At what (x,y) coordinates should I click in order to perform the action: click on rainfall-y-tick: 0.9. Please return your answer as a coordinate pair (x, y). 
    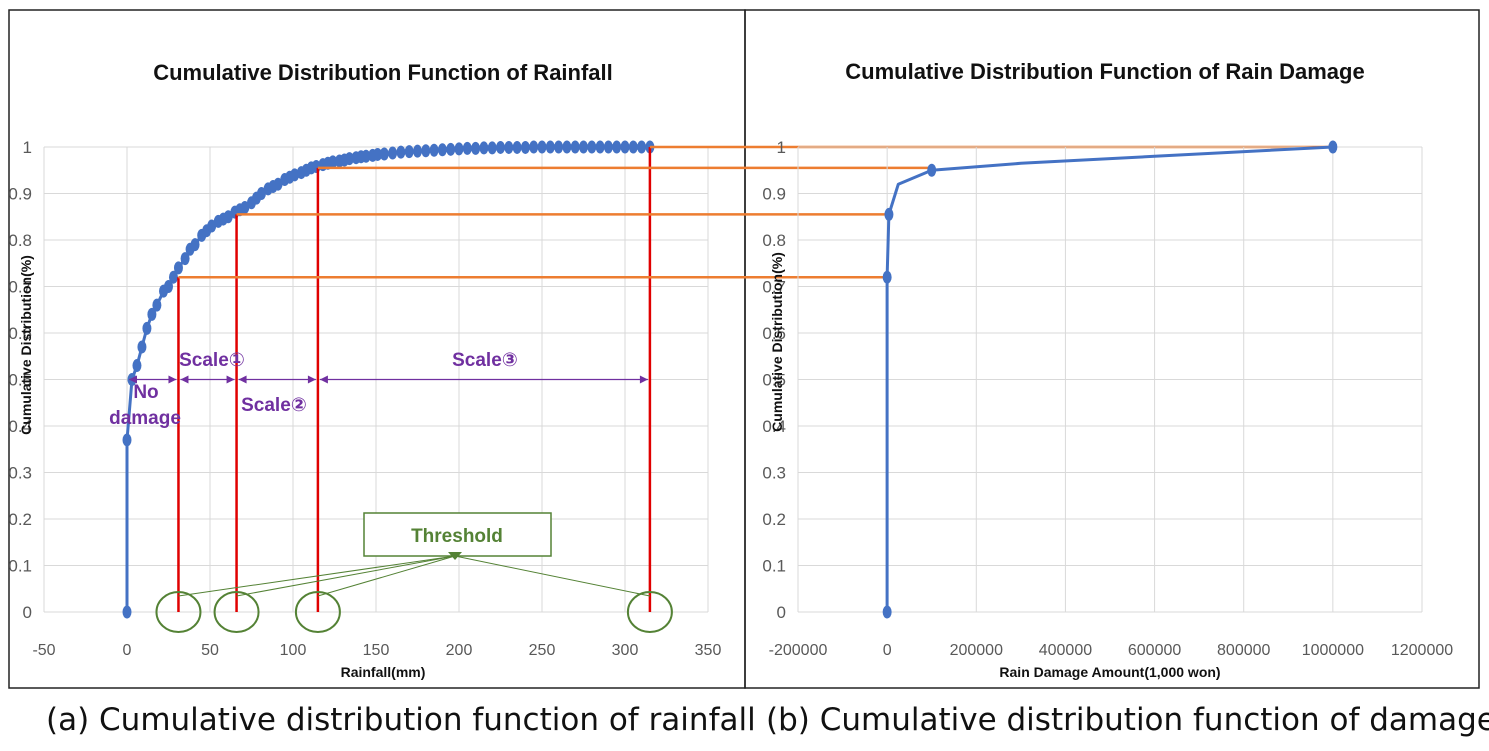
    Looking at the image, I should click on (20, 194).